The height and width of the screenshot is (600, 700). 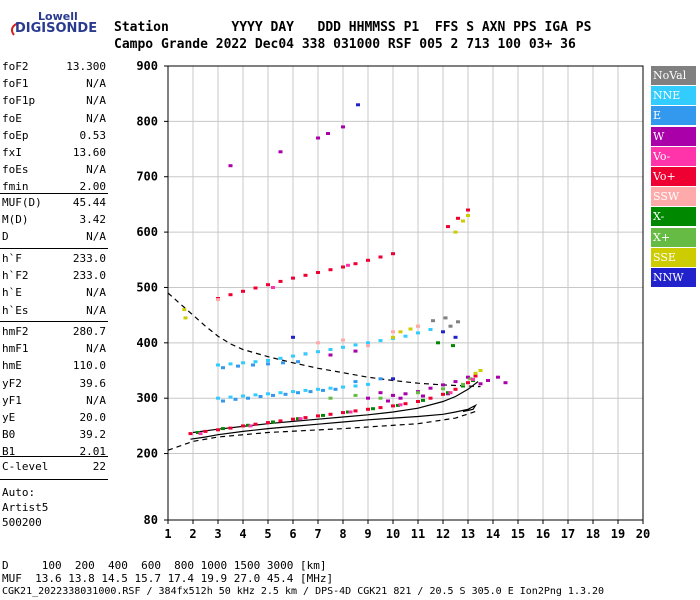 I want to click on param-value: 280.7, so click(x=89, y=331).